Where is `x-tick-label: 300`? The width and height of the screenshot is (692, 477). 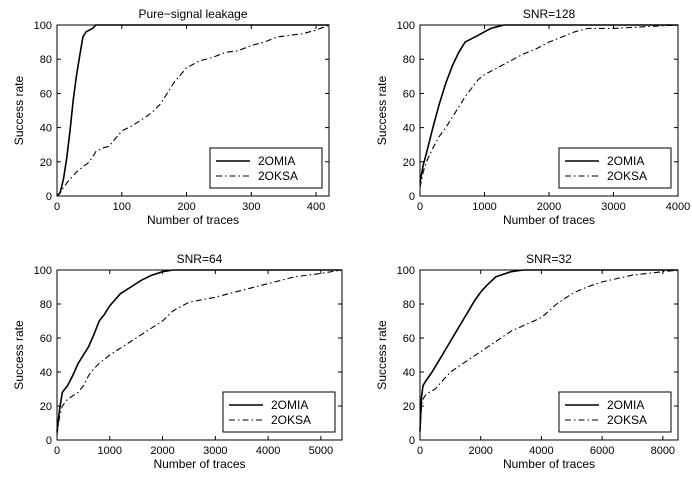
x-tick-label: 300 is located at coordinates (251, 207).